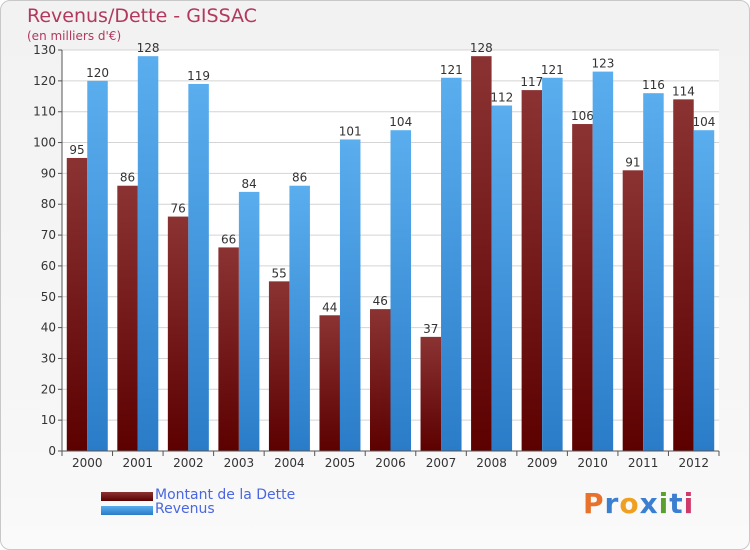  I want to click on legend-label-dette: Montant de la Dette, so click(225, 495).